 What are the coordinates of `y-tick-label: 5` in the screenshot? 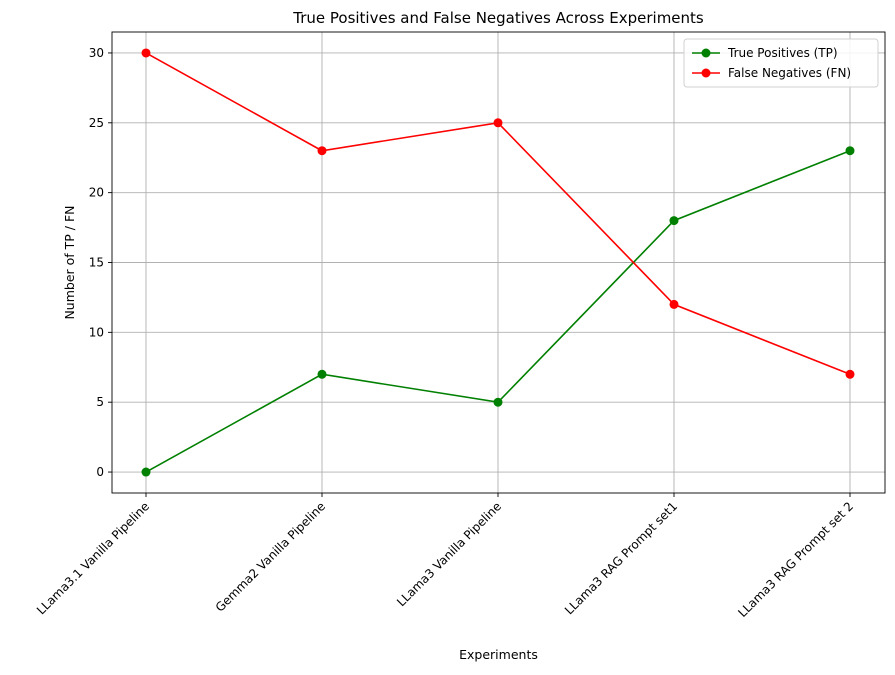 It's located at (100, 402).